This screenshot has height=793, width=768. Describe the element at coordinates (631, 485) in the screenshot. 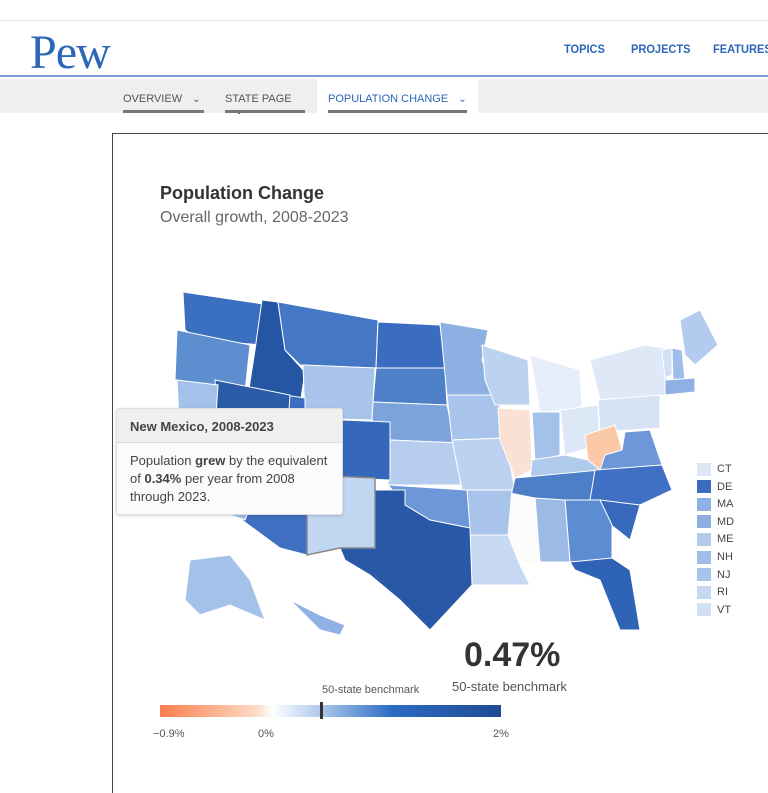

I see `state-nc` at that location.